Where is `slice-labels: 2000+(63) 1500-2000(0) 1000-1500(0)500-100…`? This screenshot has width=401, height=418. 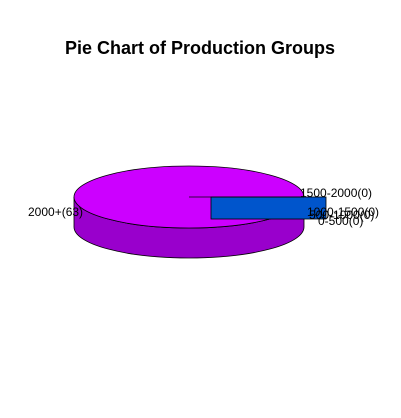 slice-labels: 2000+(63) 1500-2000(0) 1000-1500(0)500-100… is located at coordinates (203, 207).